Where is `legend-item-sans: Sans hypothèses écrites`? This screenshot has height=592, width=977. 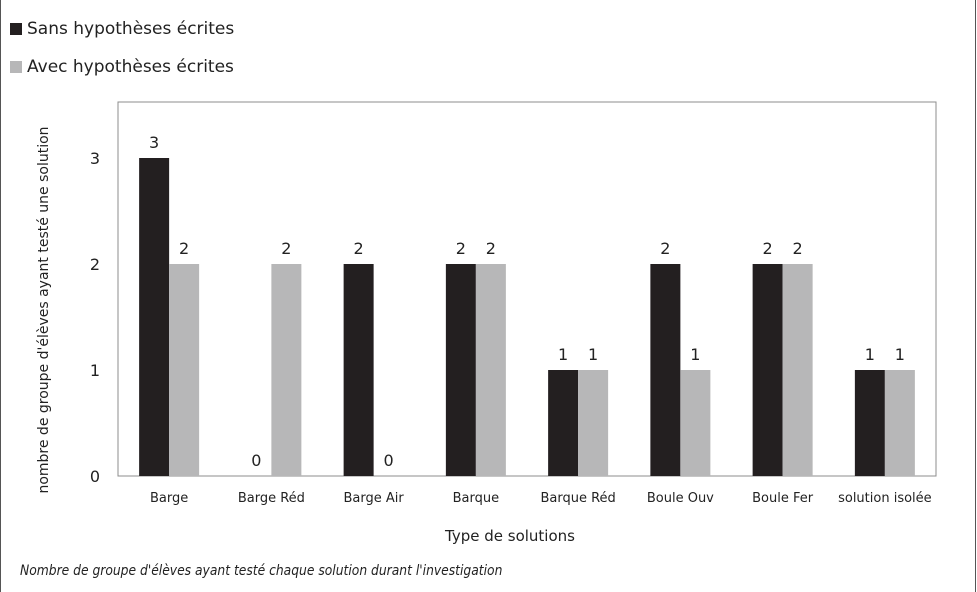 legend-item-sans: Sans hypothèses écrites is located at coordinates (122, 29).